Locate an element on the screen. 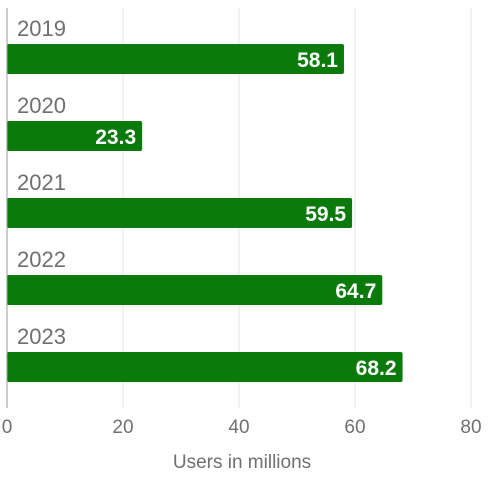  value-label: 23.3 is located at coordinates (115, 137).